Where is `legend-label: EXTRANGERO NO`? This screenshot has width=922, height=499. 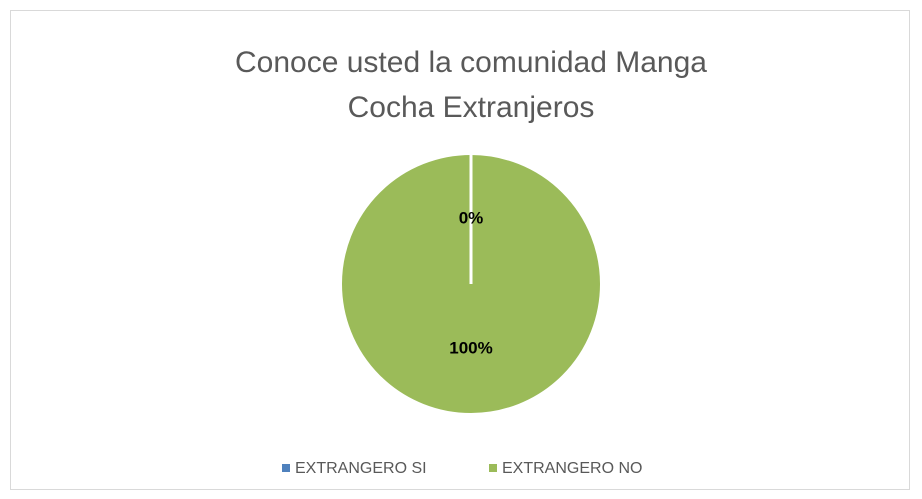 legend-label: EXTRANGERO NO is located at coordinates (572, 468).